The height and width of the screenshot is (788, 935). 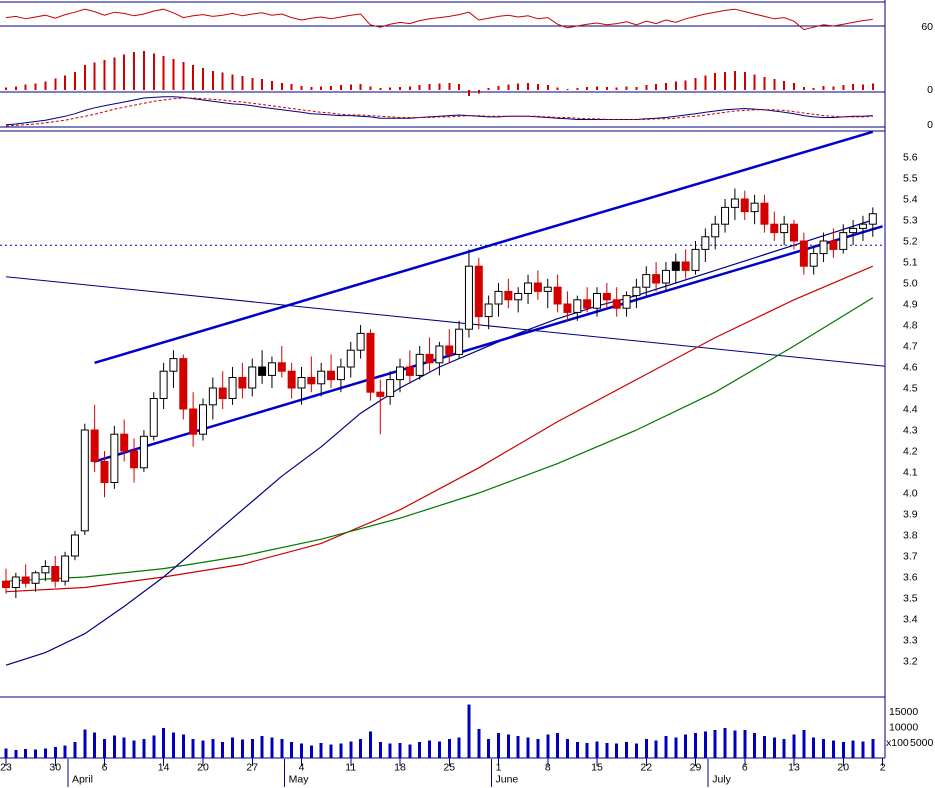 I want to click on volume-unit-label: x100, so click(x=897, y=743).